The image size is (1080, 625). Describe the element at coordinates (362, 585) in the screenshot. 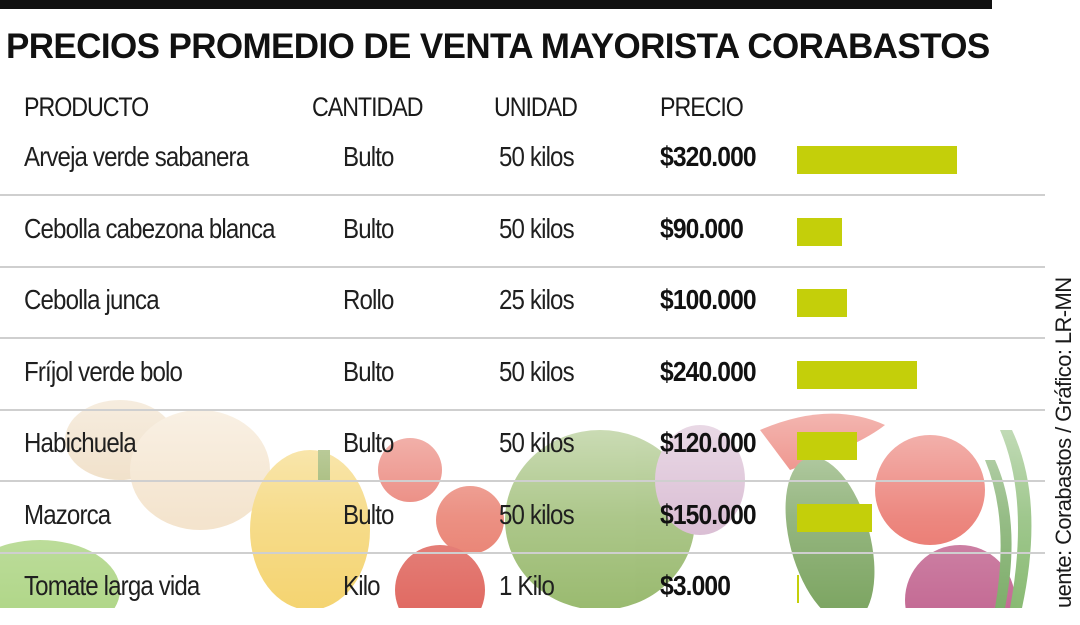

I see `cell-cantidad: Kilo` at that location.